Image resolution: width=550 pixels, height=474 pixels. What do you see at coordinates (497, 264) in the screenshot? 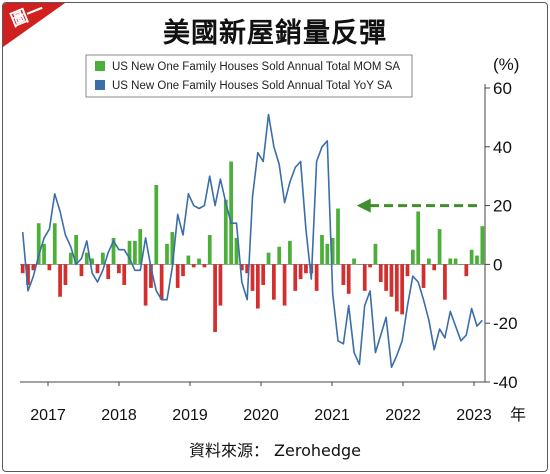
I see `y-tick-label: 0` at bounding box center [497, 264].